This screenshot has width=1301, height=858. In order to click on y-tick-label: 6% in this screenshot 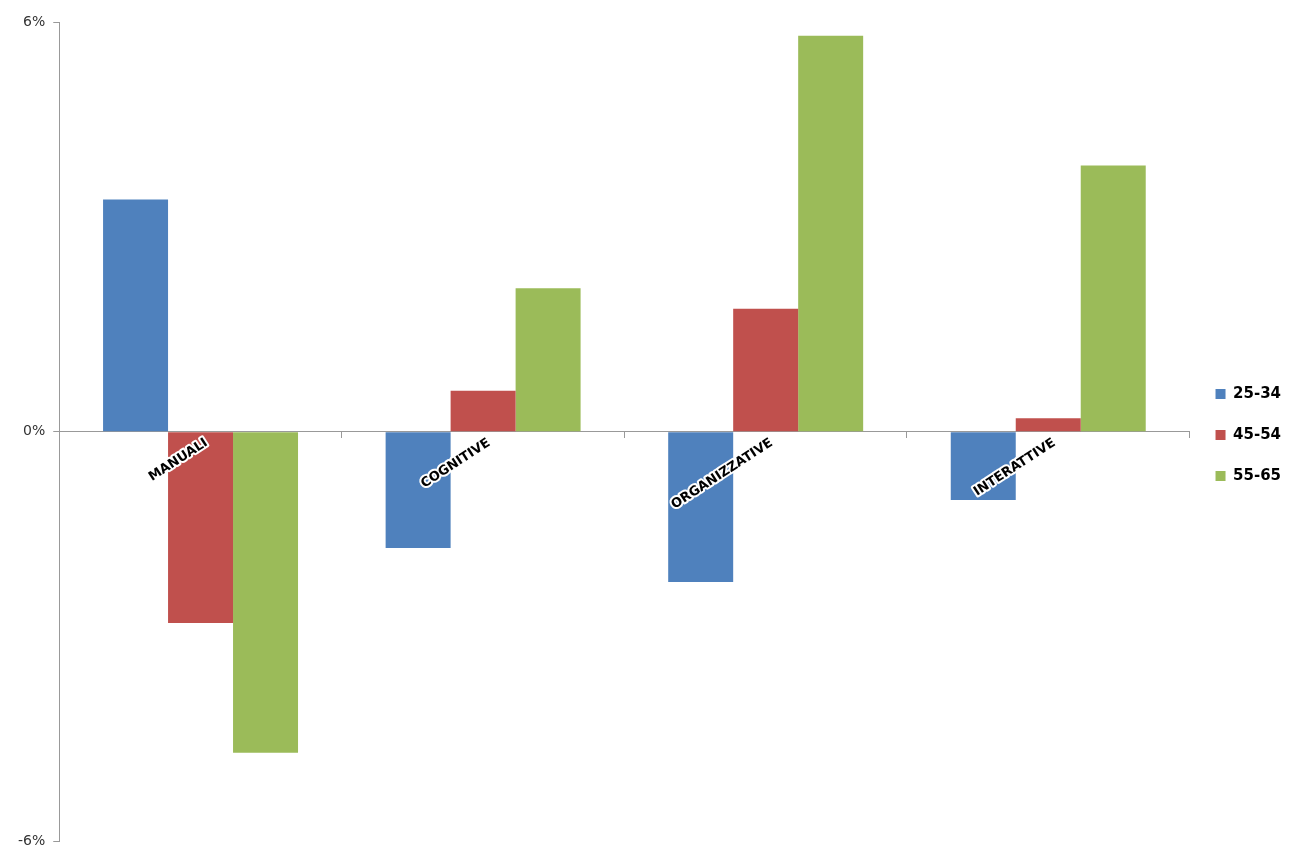, I will do `click(34, 20)`.